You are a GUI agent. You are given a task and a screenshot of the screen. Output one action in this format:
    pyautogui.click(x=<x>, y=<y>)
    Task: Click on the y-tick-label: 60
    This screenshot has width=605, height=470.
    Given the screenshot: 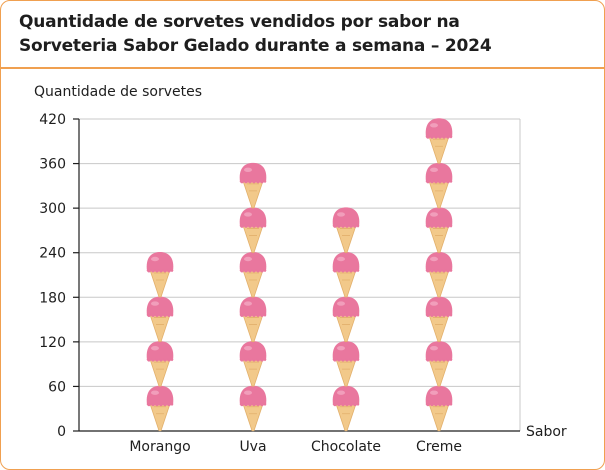 What is the action you would take?
    pyautogui.click(x=57, y=387)
    